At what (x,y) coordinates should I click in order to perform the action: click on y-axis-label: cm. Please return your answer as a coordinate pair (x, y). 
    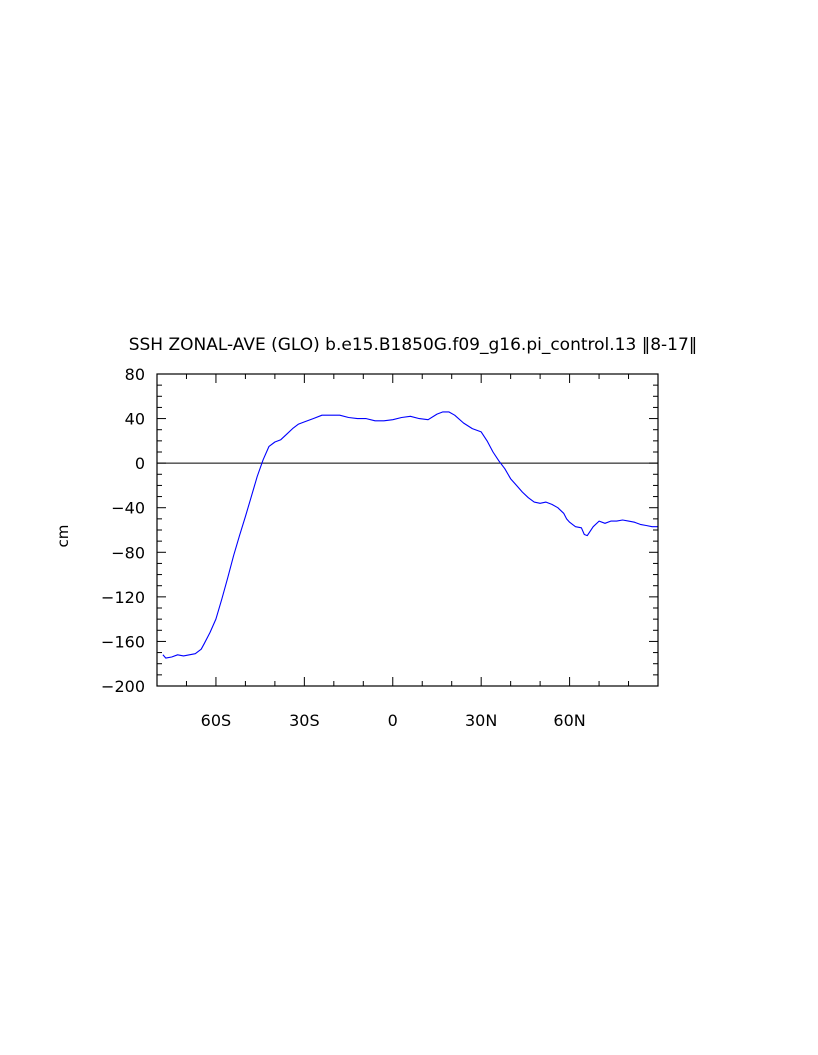
    Looking at the image, I should click on (63, 536).